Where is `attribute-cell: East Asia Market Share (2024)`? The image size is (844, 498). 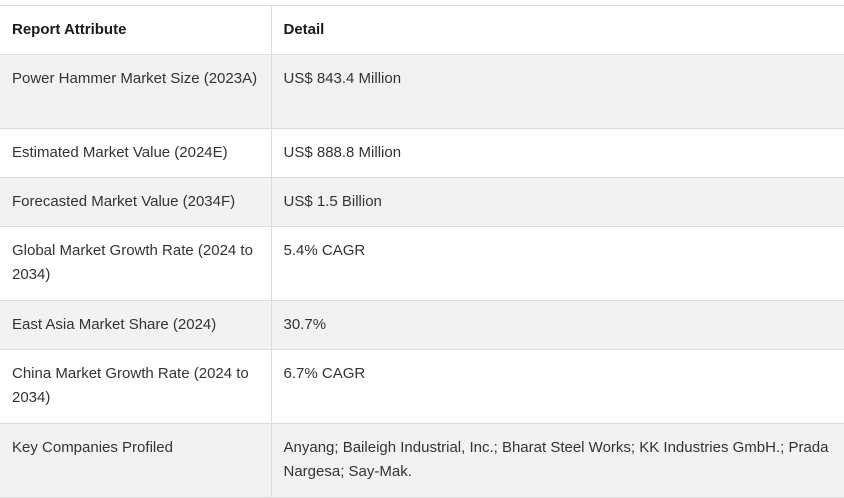 attribute-cell: East Asia Market Share (2024) is located at coordinates (136, 325).